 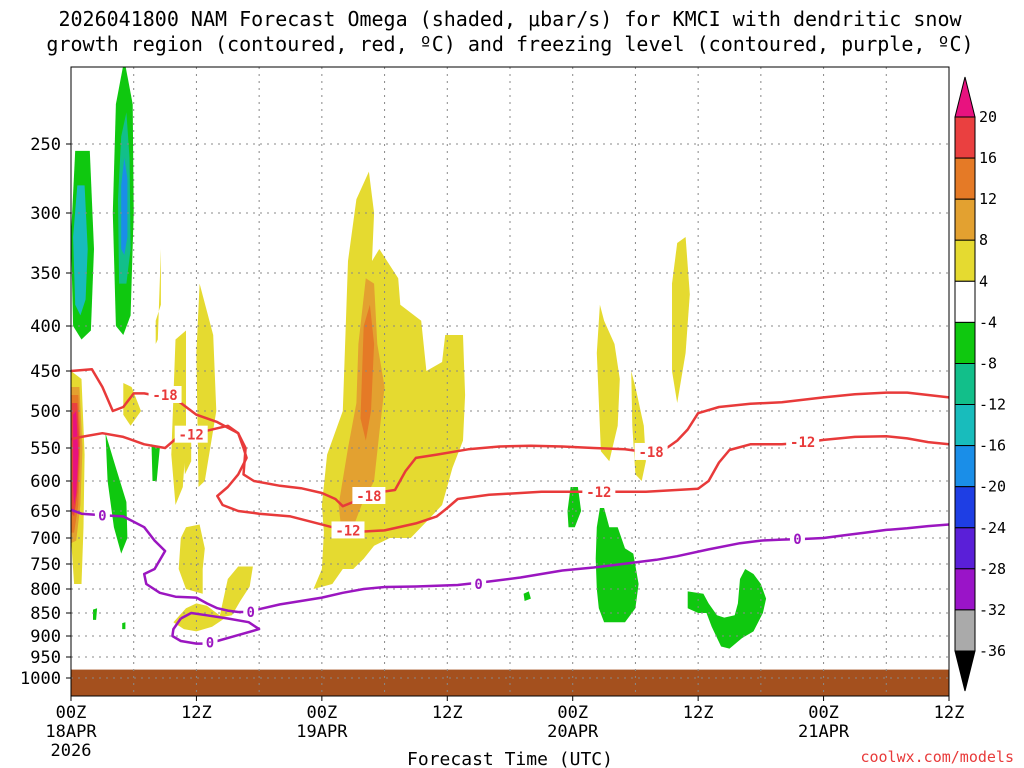 What do you see at coordinates (824, 732) in the screenshot?
I see `x-tick-date: 21APR` at bounding box center [824, 732].